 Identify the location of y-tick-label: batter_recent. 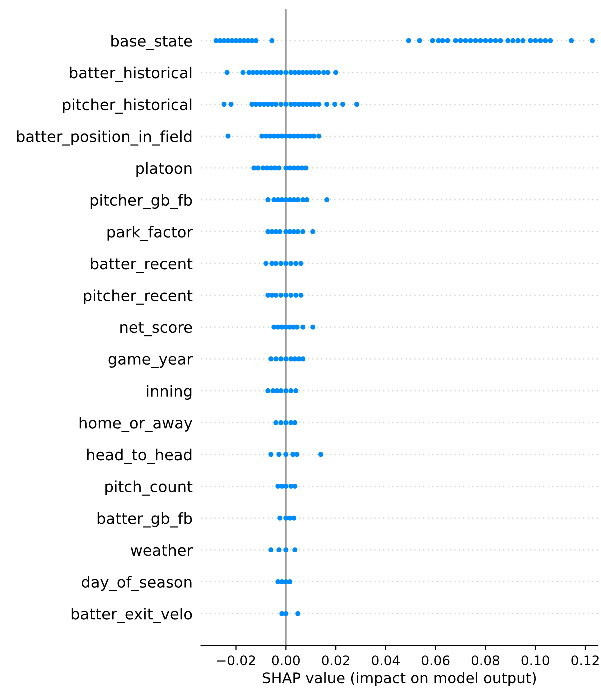
(142, 266).